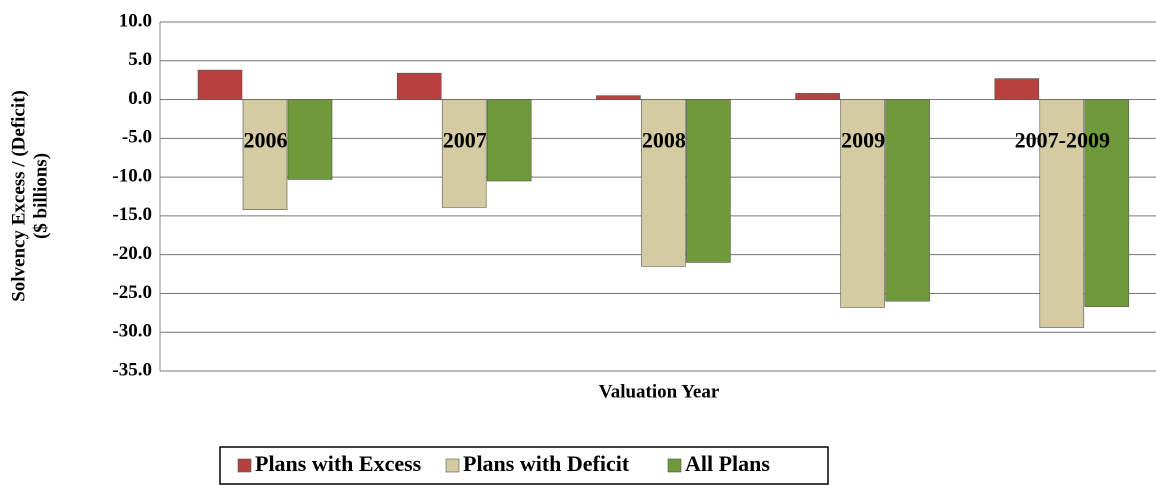  I want to click on x-tick-label: 2009, so click(863, 139).